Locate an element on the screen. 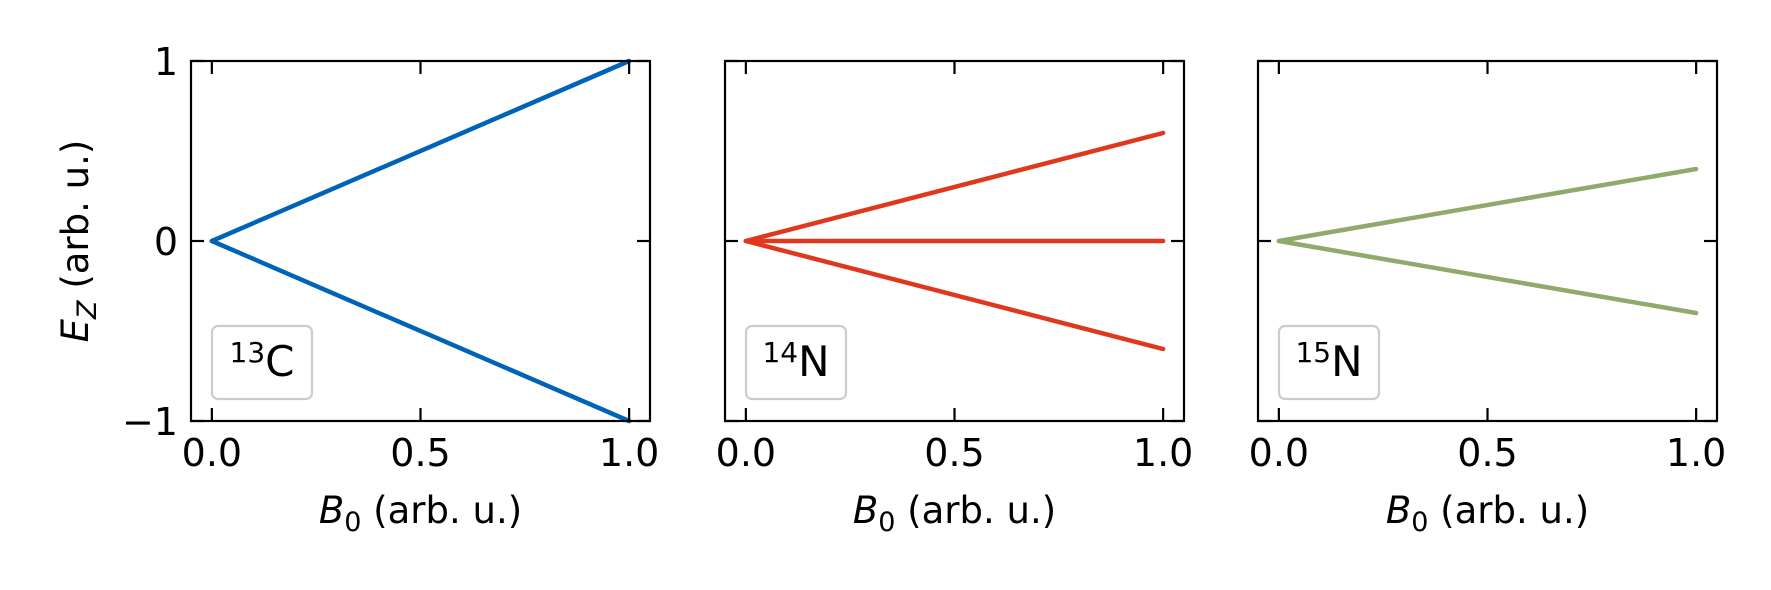 This screenshot has height=590, width=1771. y-tick-label: 1 is located at coordinates (166, 62).